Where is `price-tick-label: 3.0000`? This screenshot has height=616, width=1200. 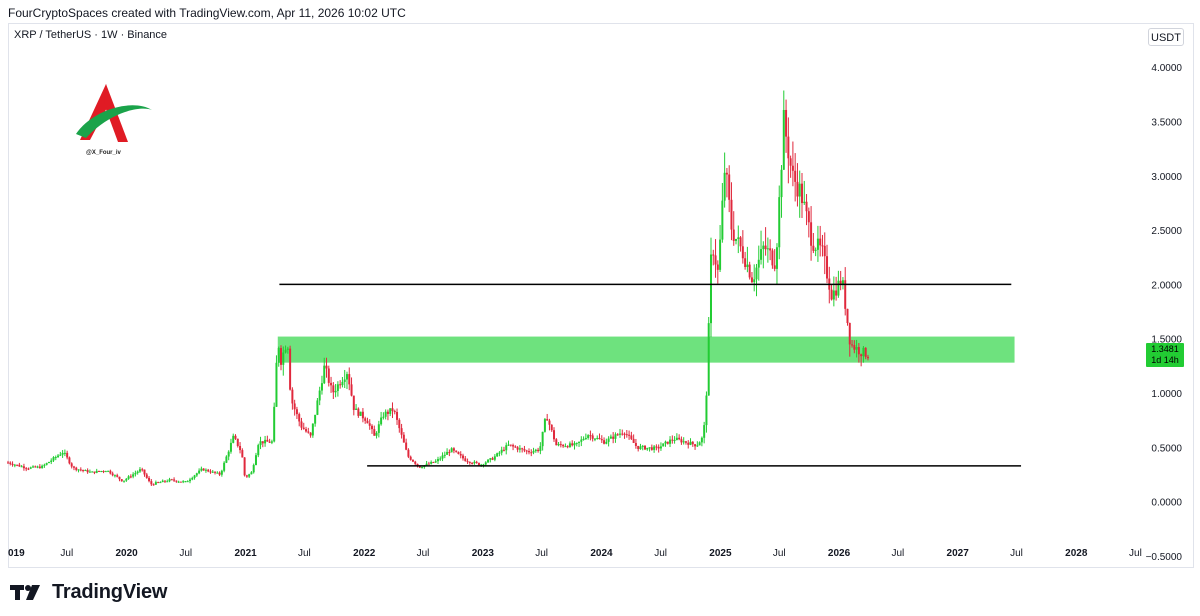 price-tick-label: 3.0000 is located at coordinates (1166, 177).